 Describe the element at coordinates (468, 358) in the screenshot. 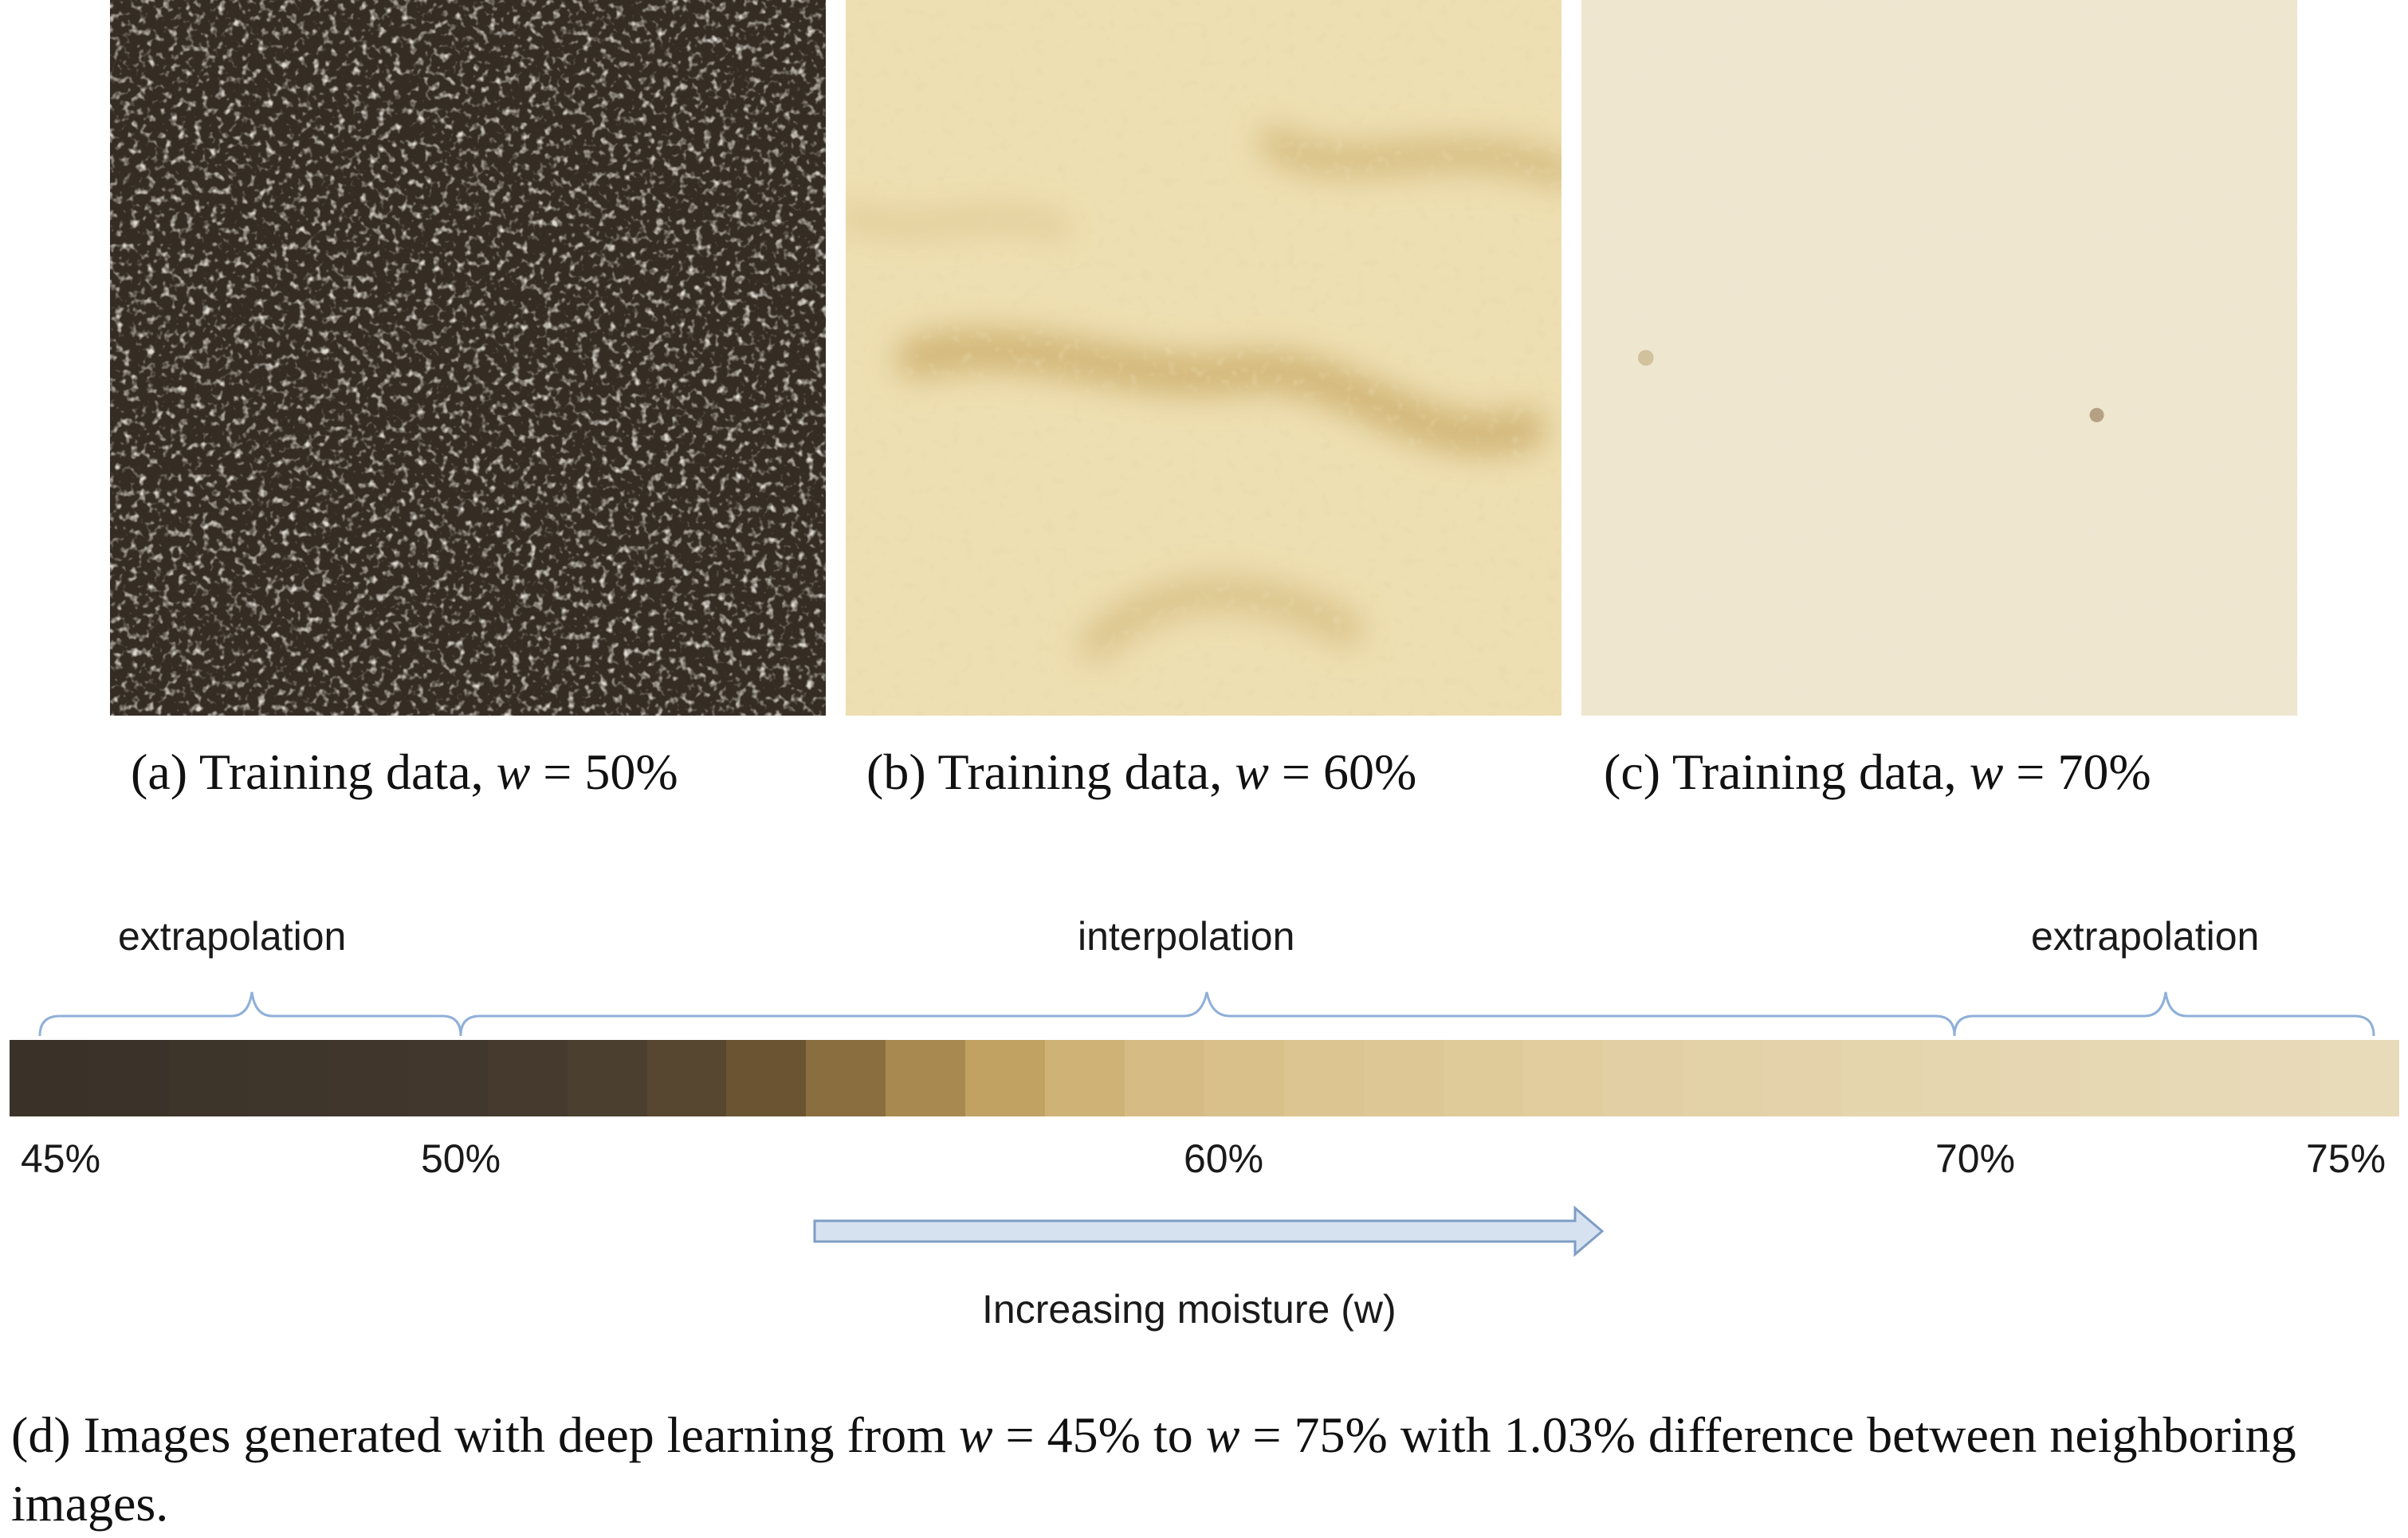

I see `texture-panel-a` at that location.